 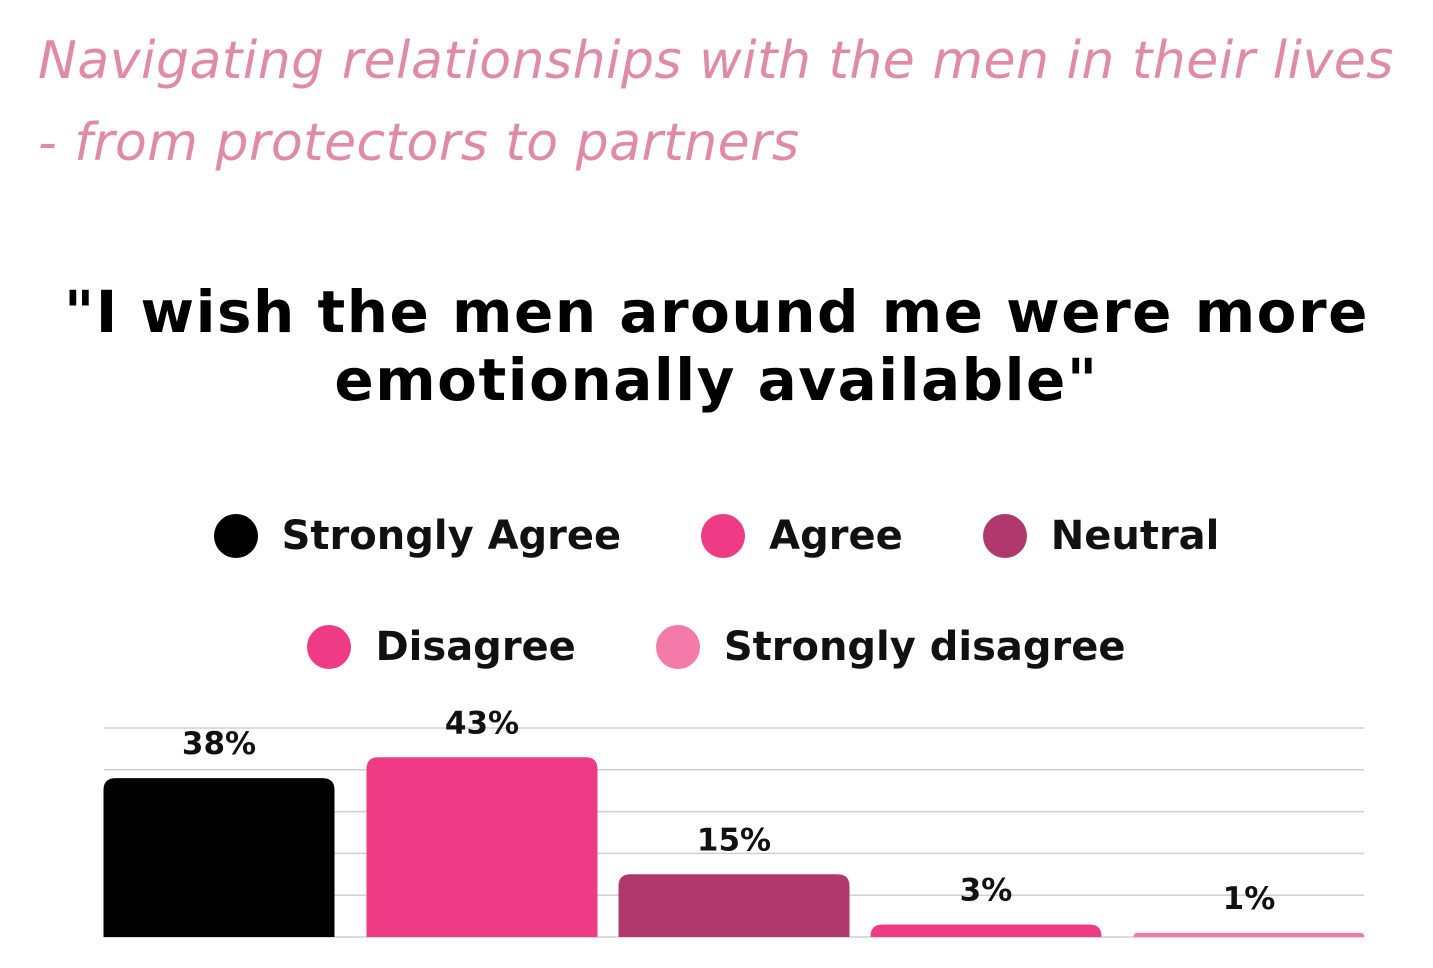 What do you see at coordinates (986, 890) in the screenshot?
I see `data-label-disagree: 3%` at bounding box center [986, 890].